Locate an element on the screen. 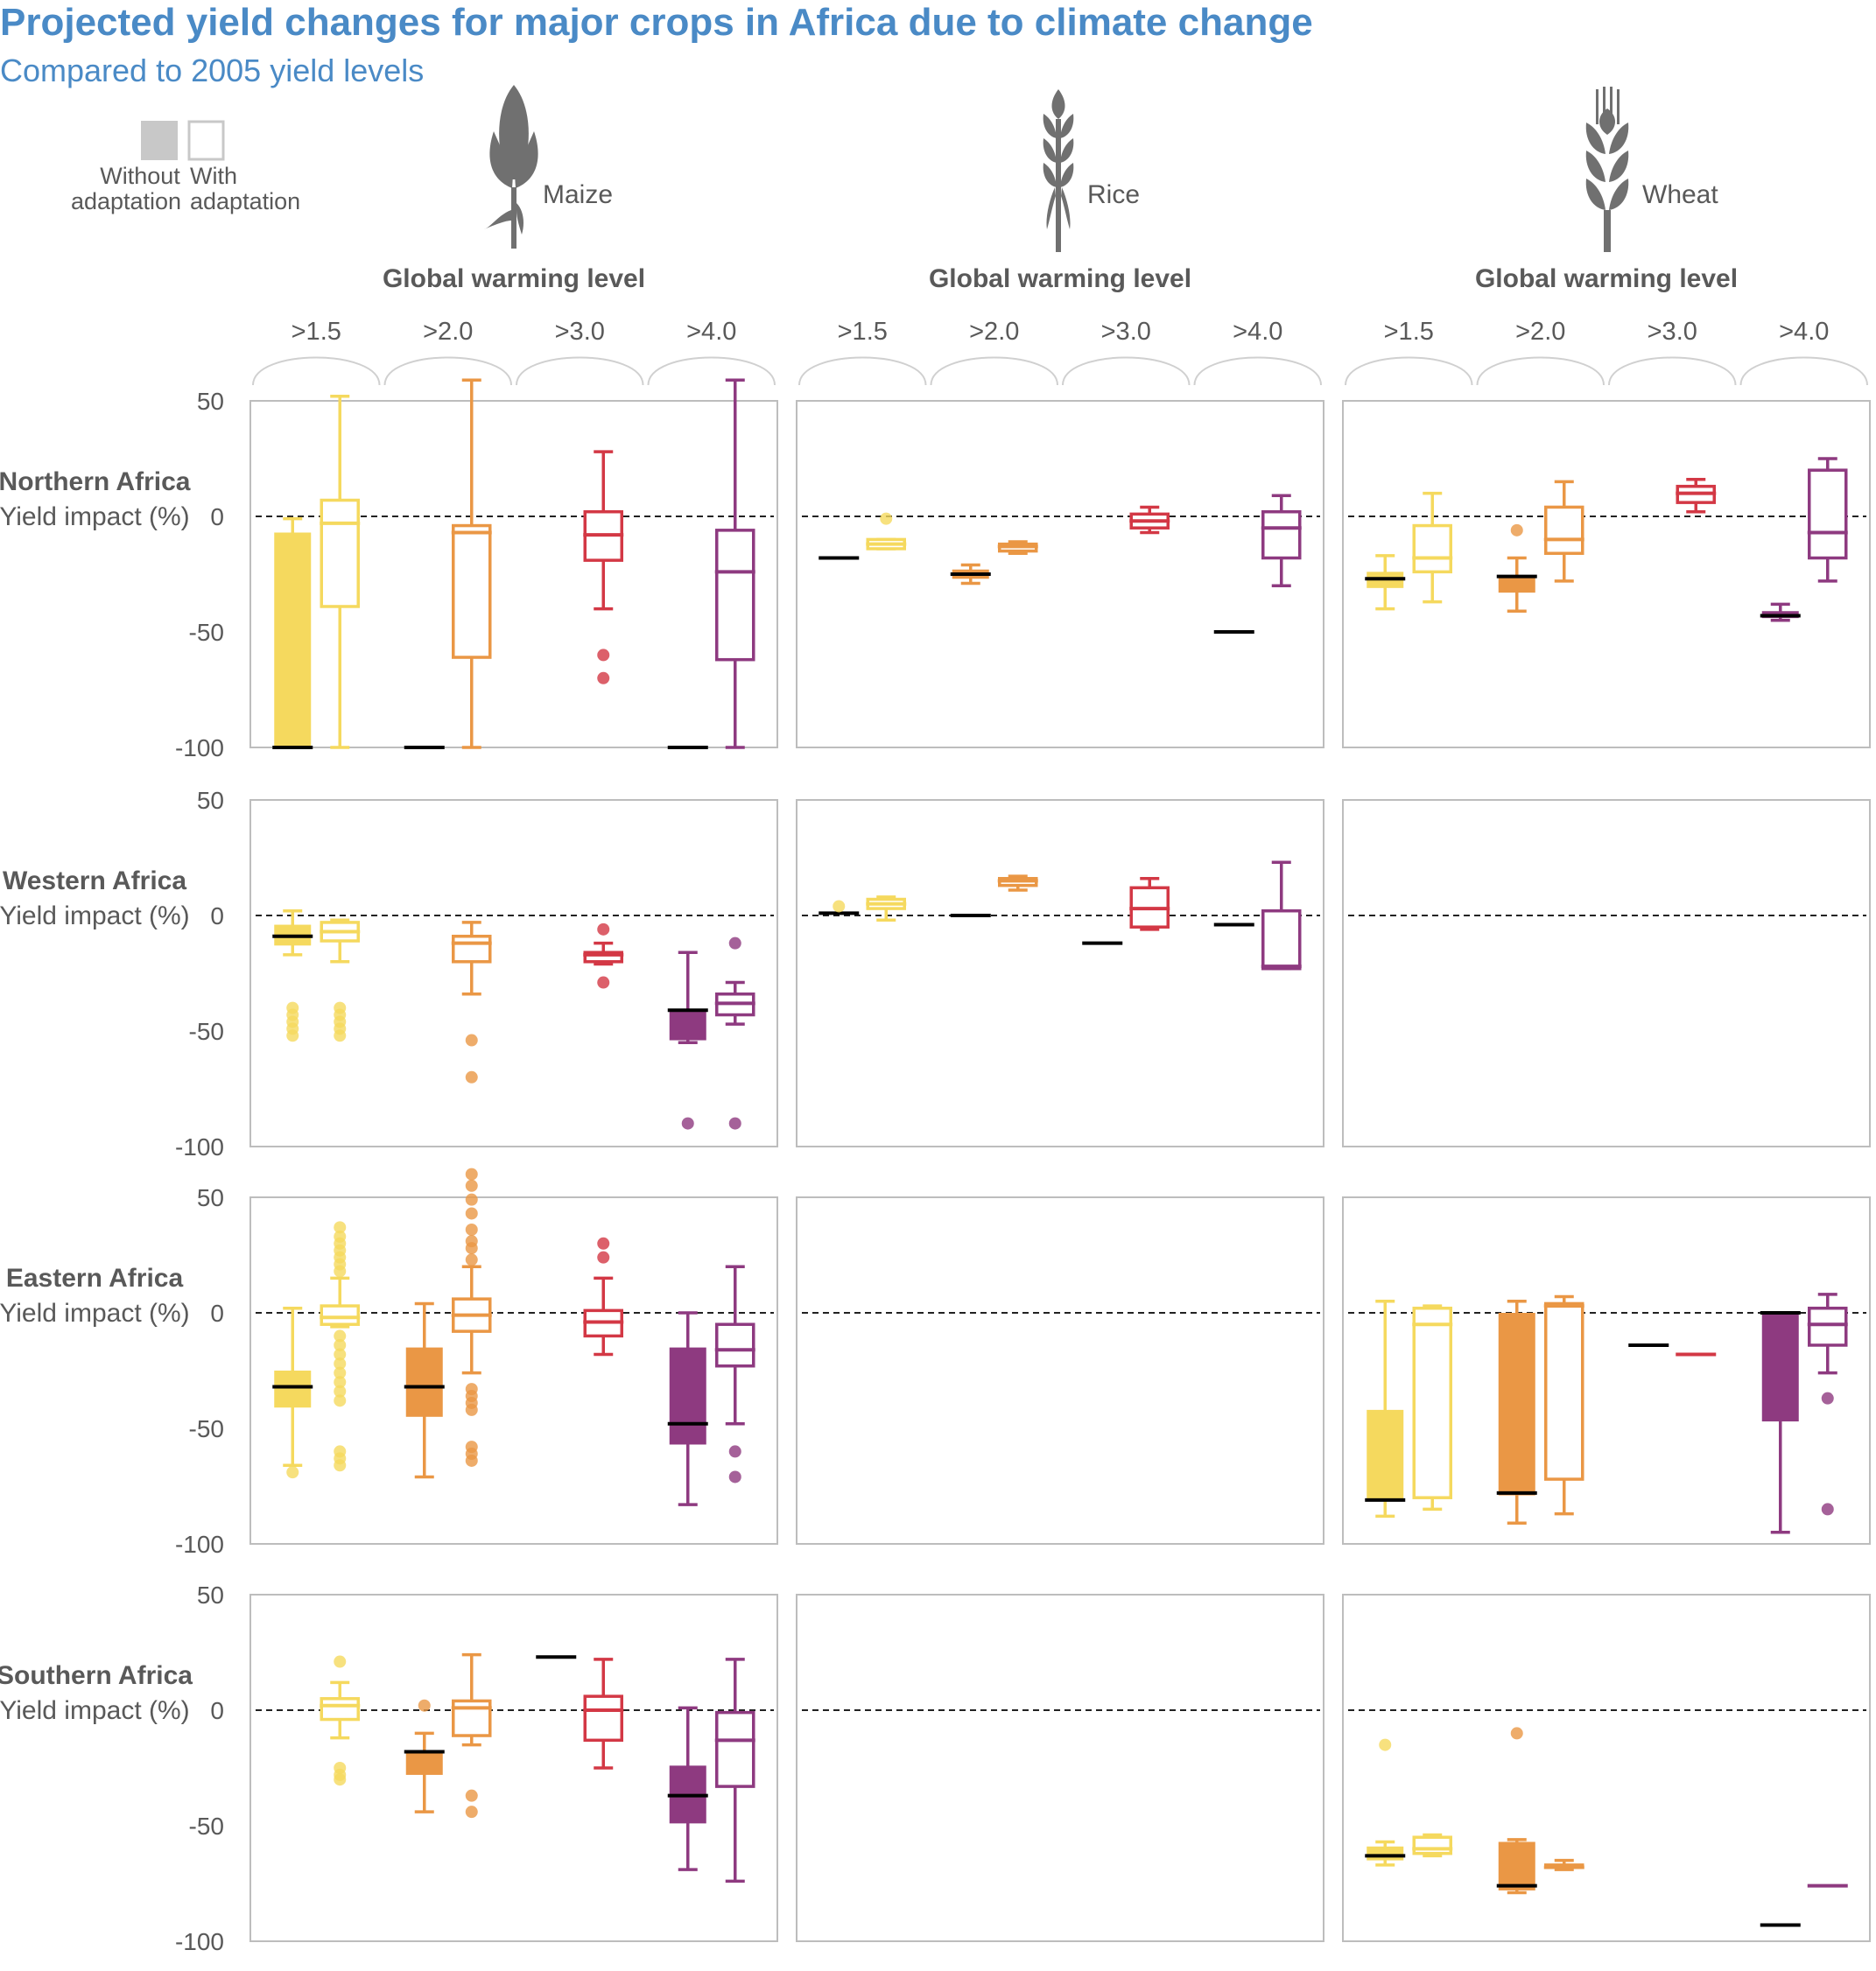 This screenshot has width=1876, height=1971. region-label: Northern Africa is located at coordinates (95, 481).